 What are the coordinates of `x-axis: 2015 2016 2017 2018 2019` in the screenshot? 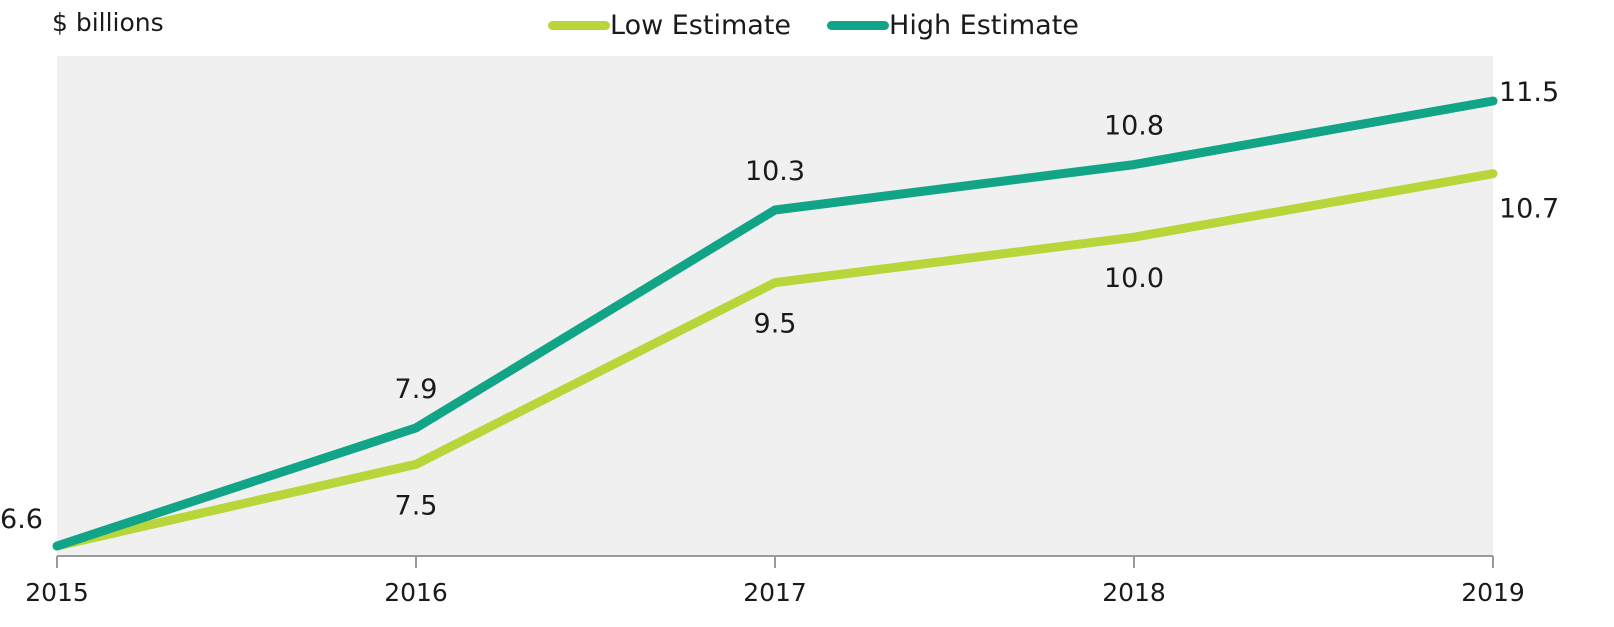 It's located at (775, 581).